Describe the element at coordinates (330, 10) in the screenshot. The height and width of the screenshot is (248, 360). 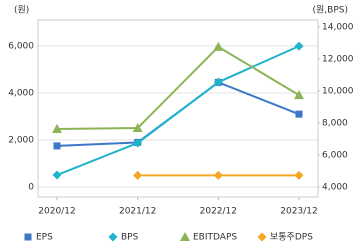
I see `y2-axis-label: (원,BPS)` at that location.